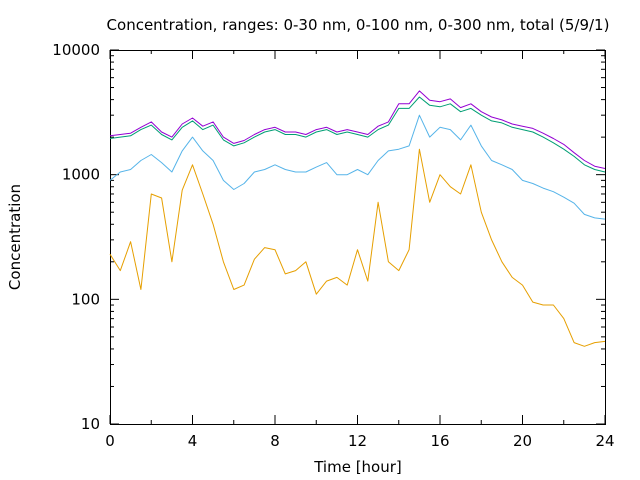 The height and width of the screenshot is (480, 640). I want to click on x-tick-label: 12, so click(357, 441).